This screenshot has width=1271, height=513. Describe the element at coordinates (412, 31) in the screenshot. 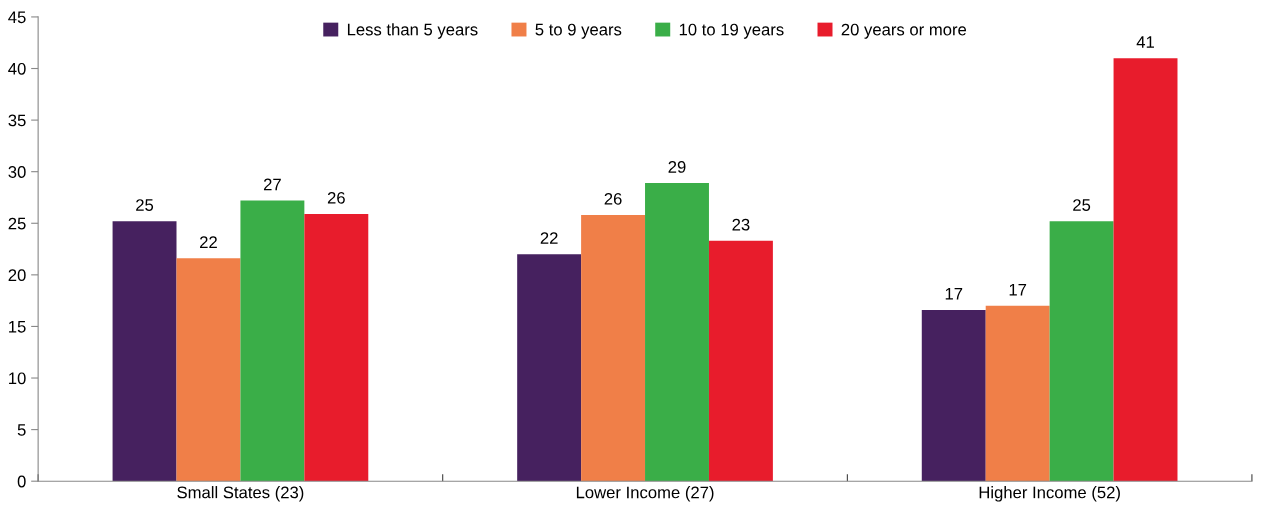

I see `legend-label: Less than 5 years` at that location.